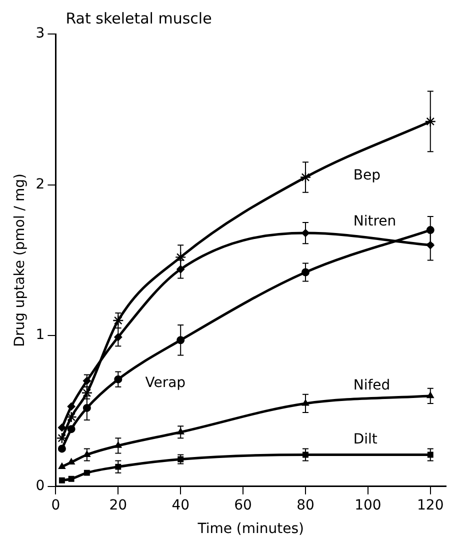 Image resolution: width=466 pixels, height=550 pixels. Describe the element at coordinates (367, 175) in the screenshot. I see `series-label: Bep` at that location.